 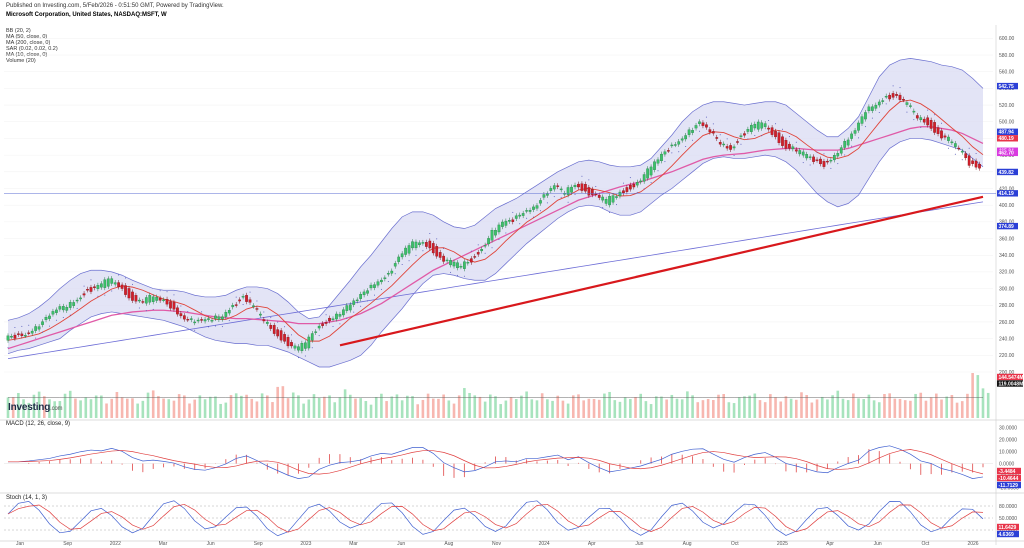 I want to click on indicator-ma50: MA (50, close, 0), so click(x=27, y=37).